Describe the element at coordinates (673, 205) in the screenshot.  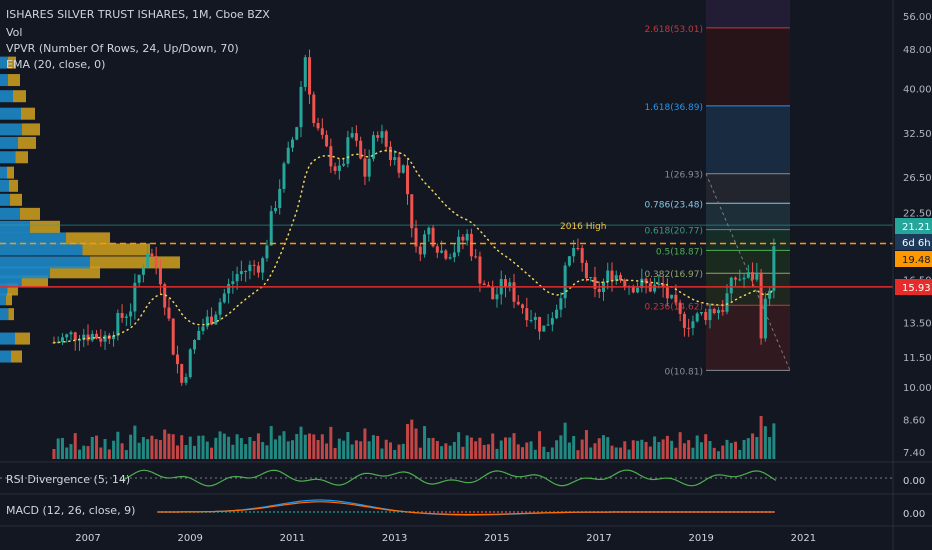
I see `fib-level-label: 0.786(23.48)` at that location.